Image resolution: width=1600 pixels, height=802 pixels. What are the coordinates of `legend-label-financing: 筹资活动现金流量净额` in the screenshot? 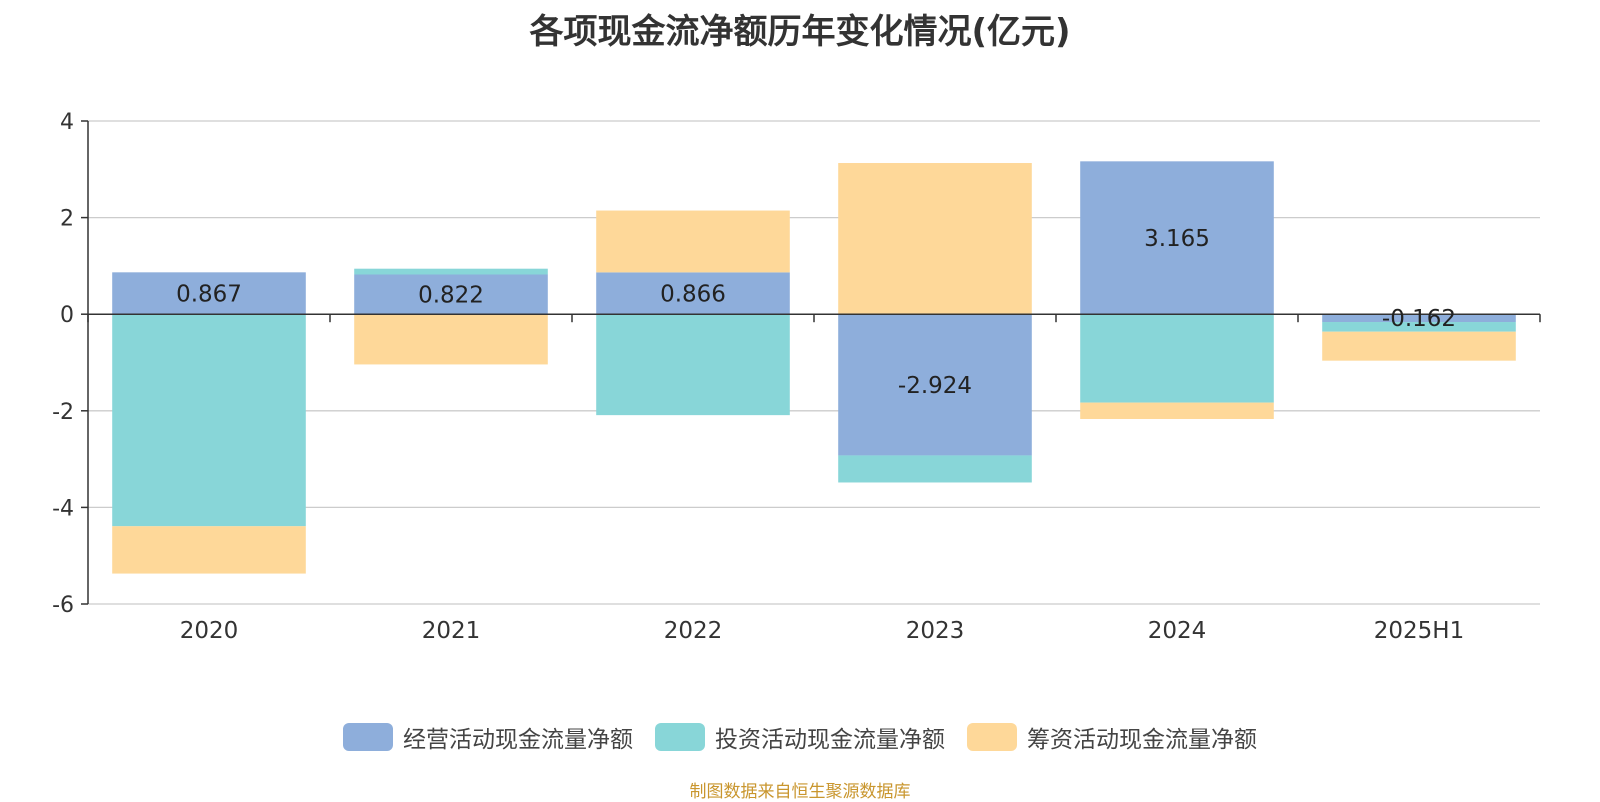 It's located at (1142, 740).